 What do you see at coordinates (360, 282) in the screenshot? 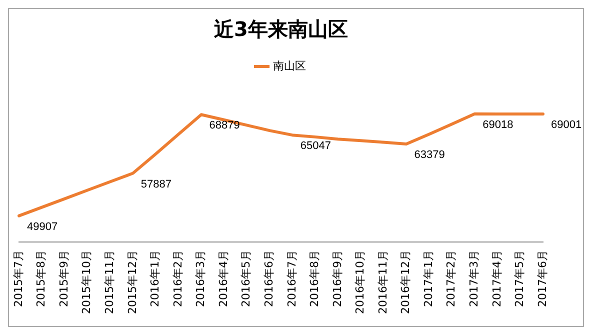
I see `x-tick-label: 2016年10月` at bounding box center [360, 282].